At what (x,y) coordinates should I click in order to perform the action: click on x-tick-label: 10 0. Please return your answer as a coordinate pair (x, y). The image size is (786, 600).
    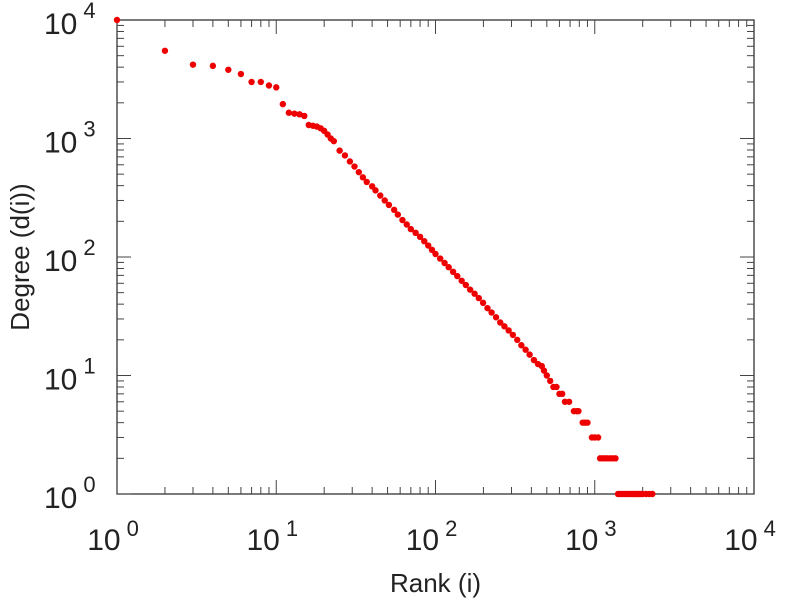
    Looking at the image, I should click on (113, 536).